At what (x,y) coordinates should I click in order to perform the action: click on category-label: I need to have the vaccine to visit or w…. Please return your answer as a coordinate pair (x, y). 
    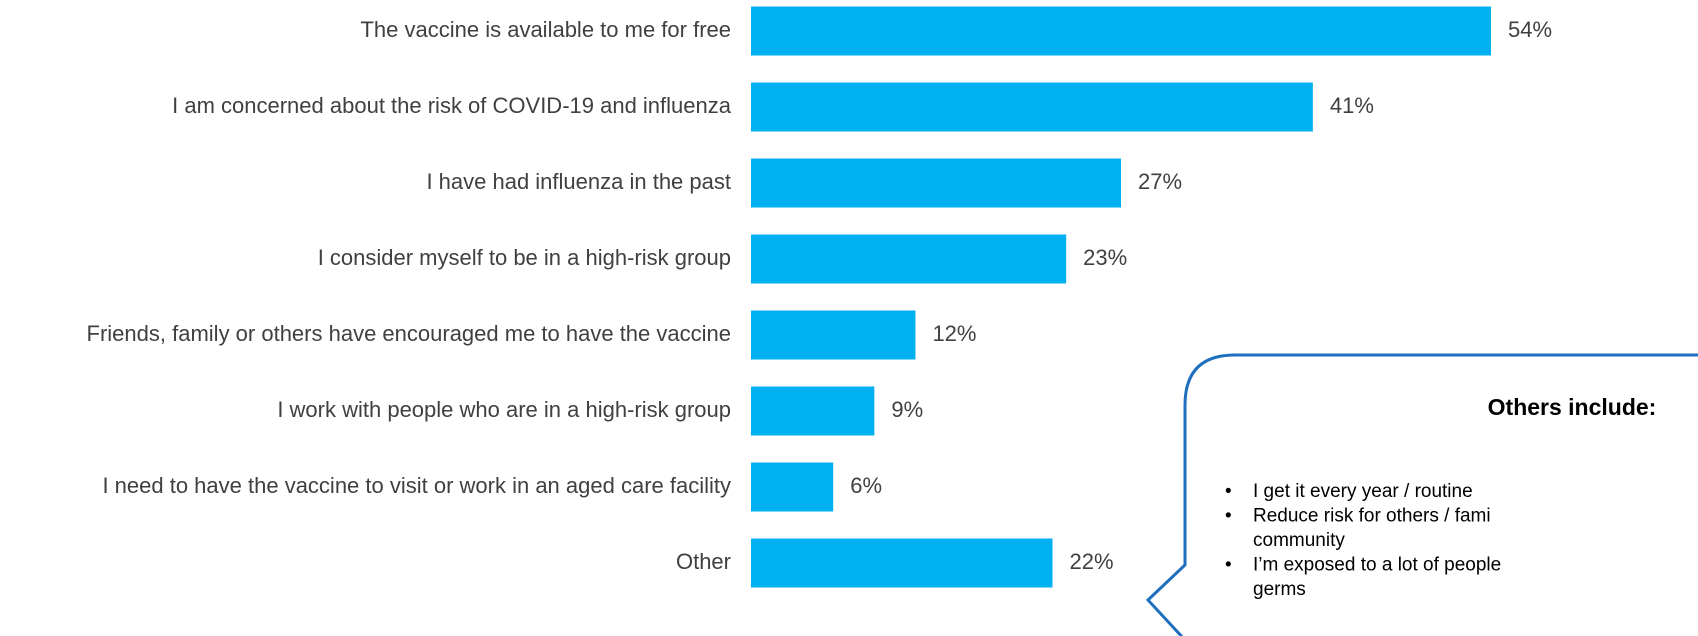
    Looking at the image, I should click on (416, 485).